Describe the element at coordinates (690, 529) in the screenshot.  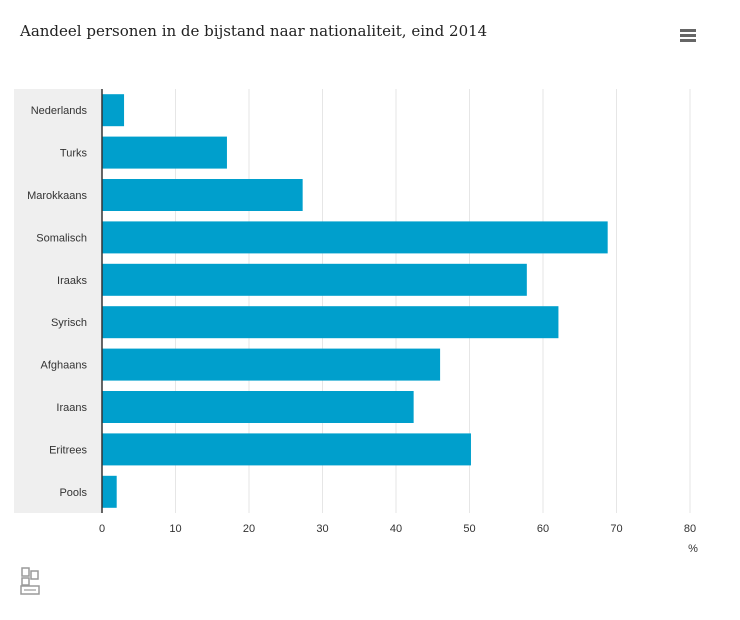
I see `x-tick-label: 80` at that location.